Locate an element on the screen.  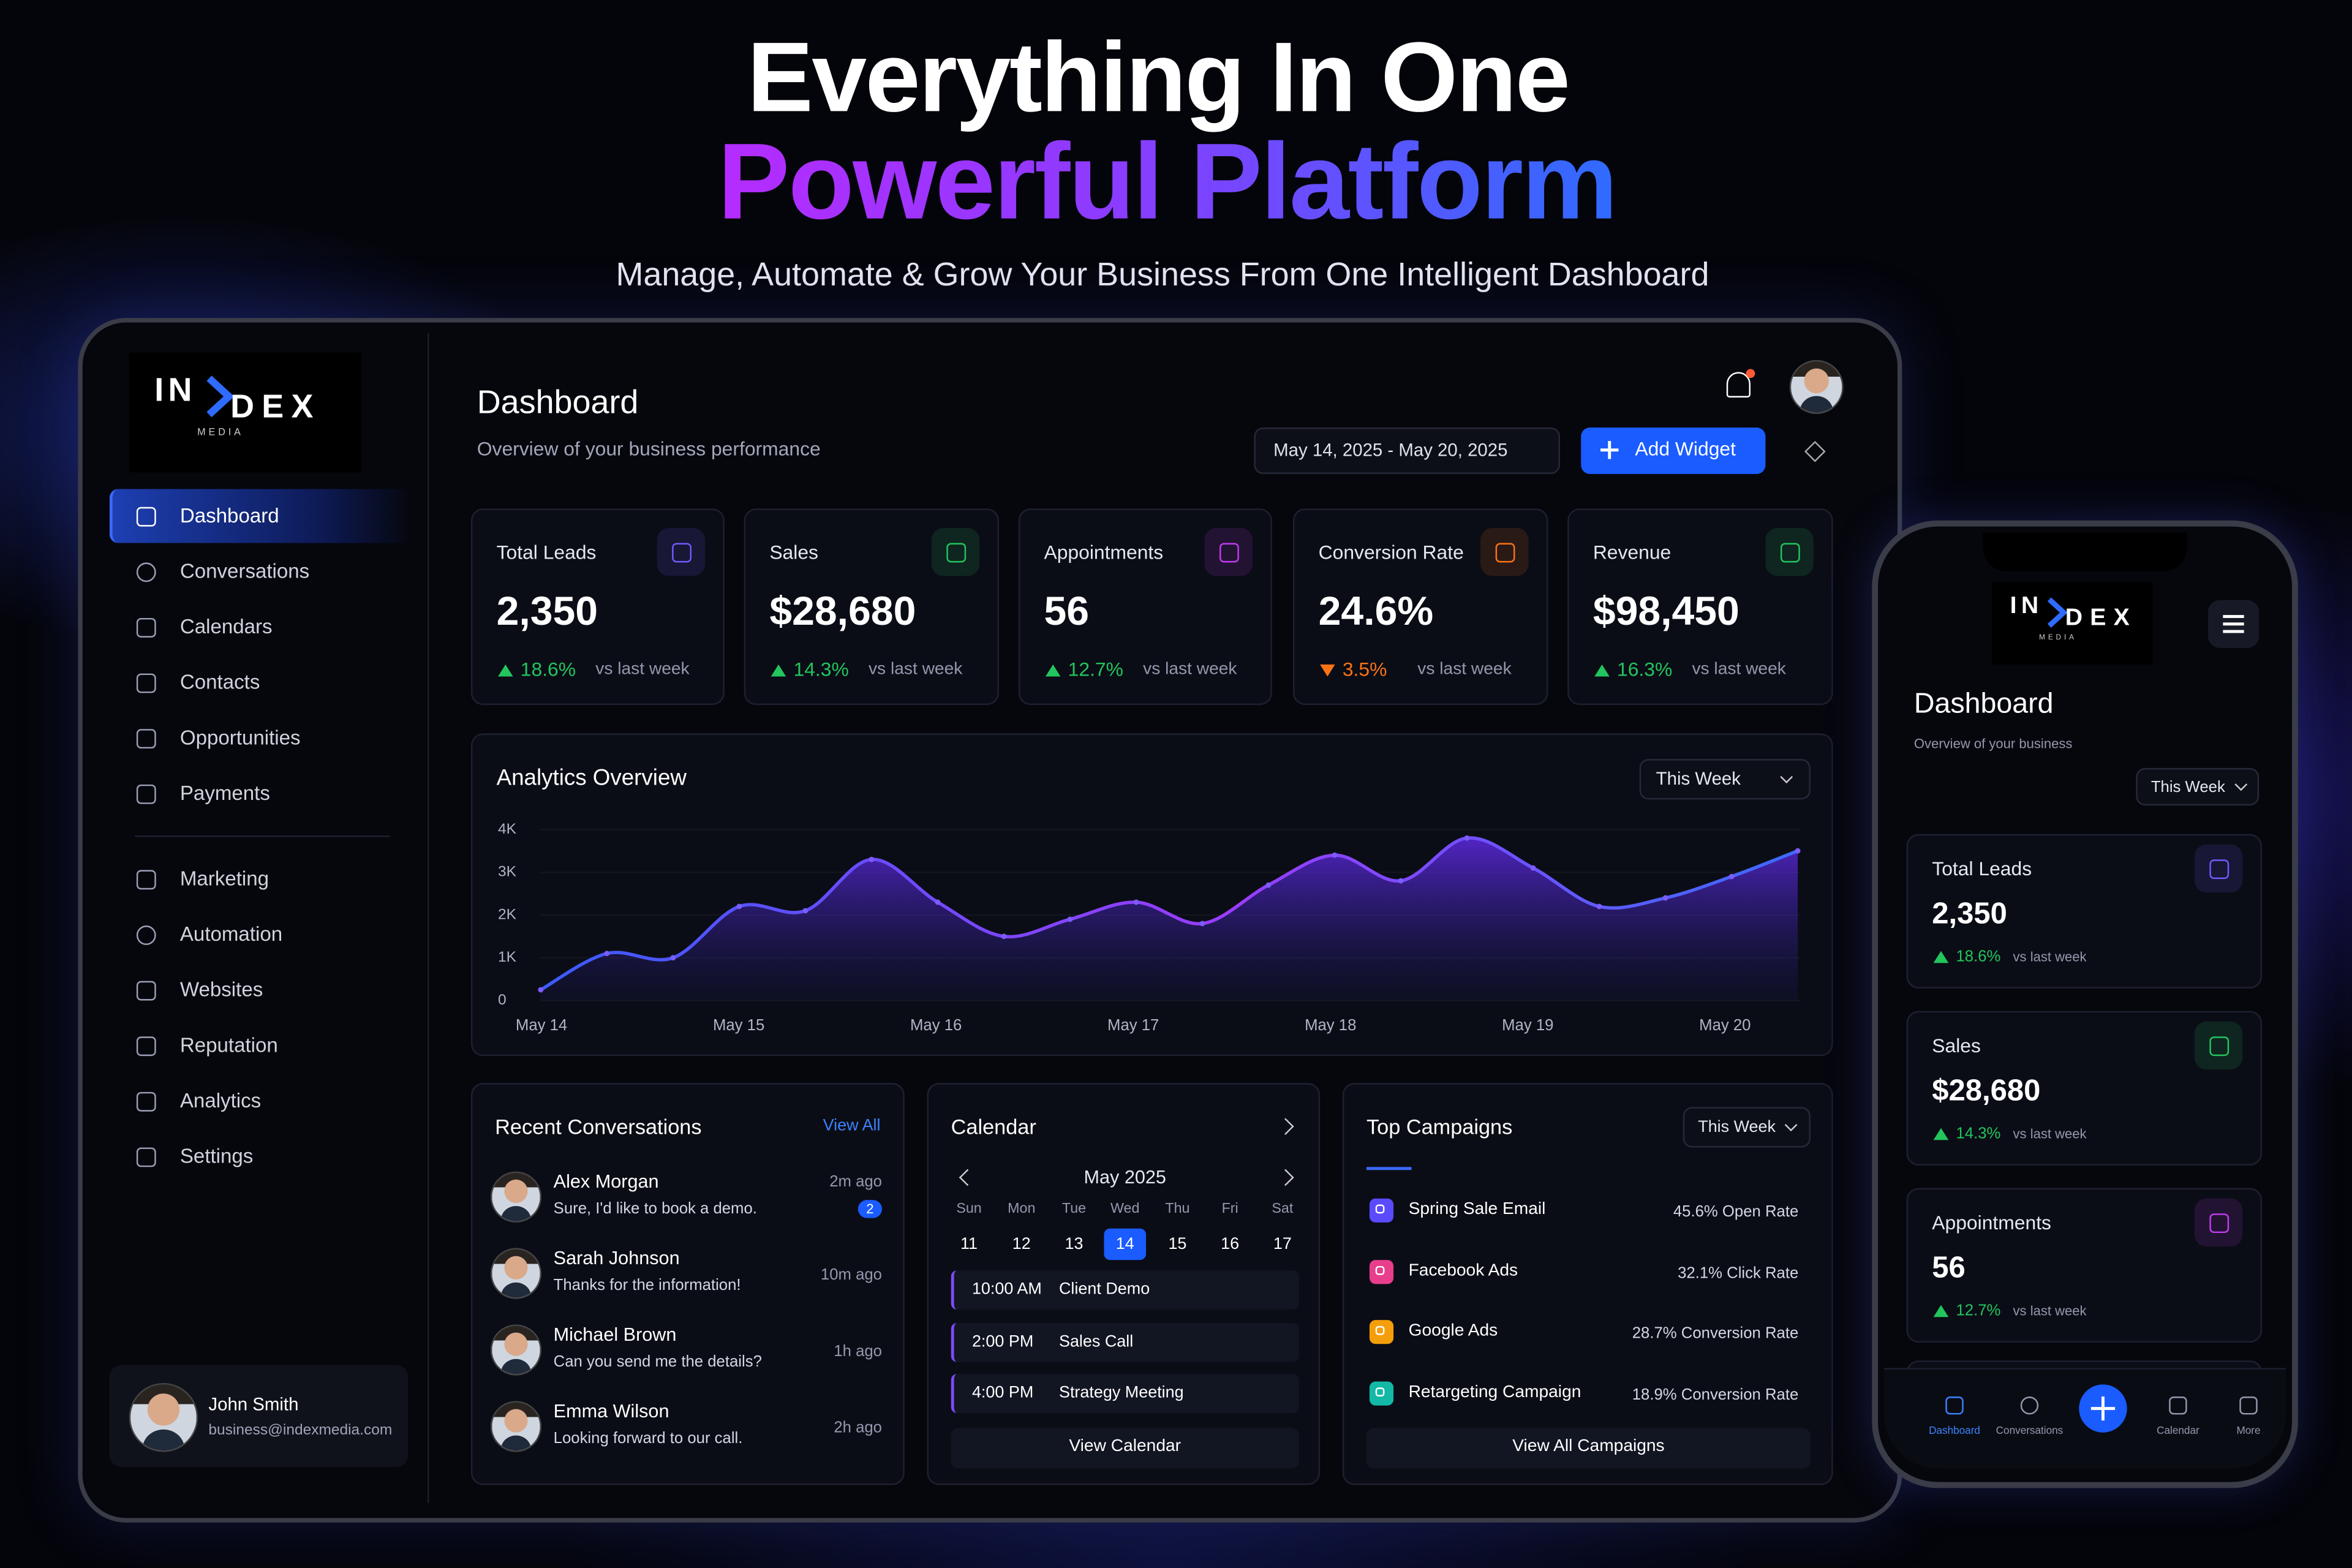
kpi-card: Sales $28,680 14.3% vs last week is located at coordinates (872, 607).